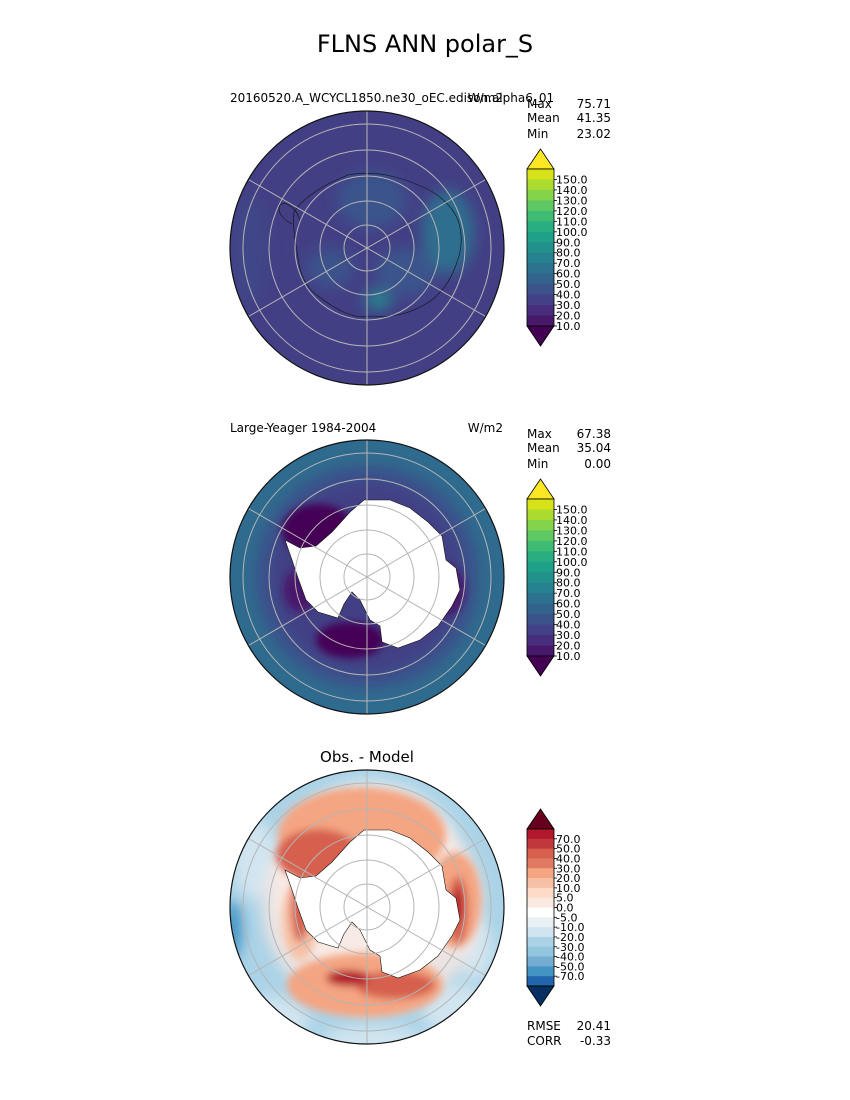  I want to click on panel-diff-grid, so click(367, 907).